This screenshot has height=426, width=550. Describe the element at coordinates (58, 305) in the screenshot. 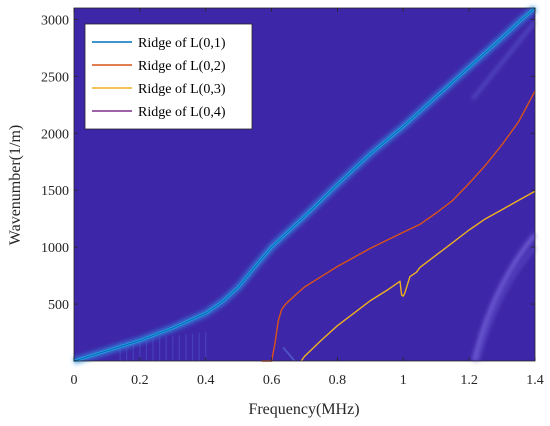

I see `y-tick-label: 500` at that location.